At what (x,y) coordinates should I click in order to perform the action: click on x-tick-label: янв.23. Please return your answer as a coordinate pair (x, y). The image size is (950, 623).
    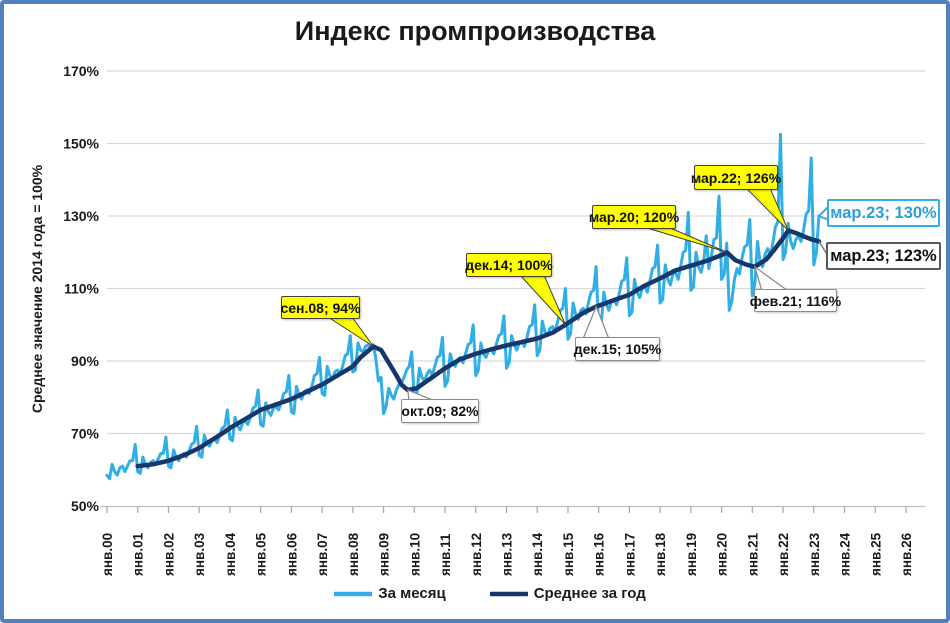
    Looking at the image, I should click on (814, 554).